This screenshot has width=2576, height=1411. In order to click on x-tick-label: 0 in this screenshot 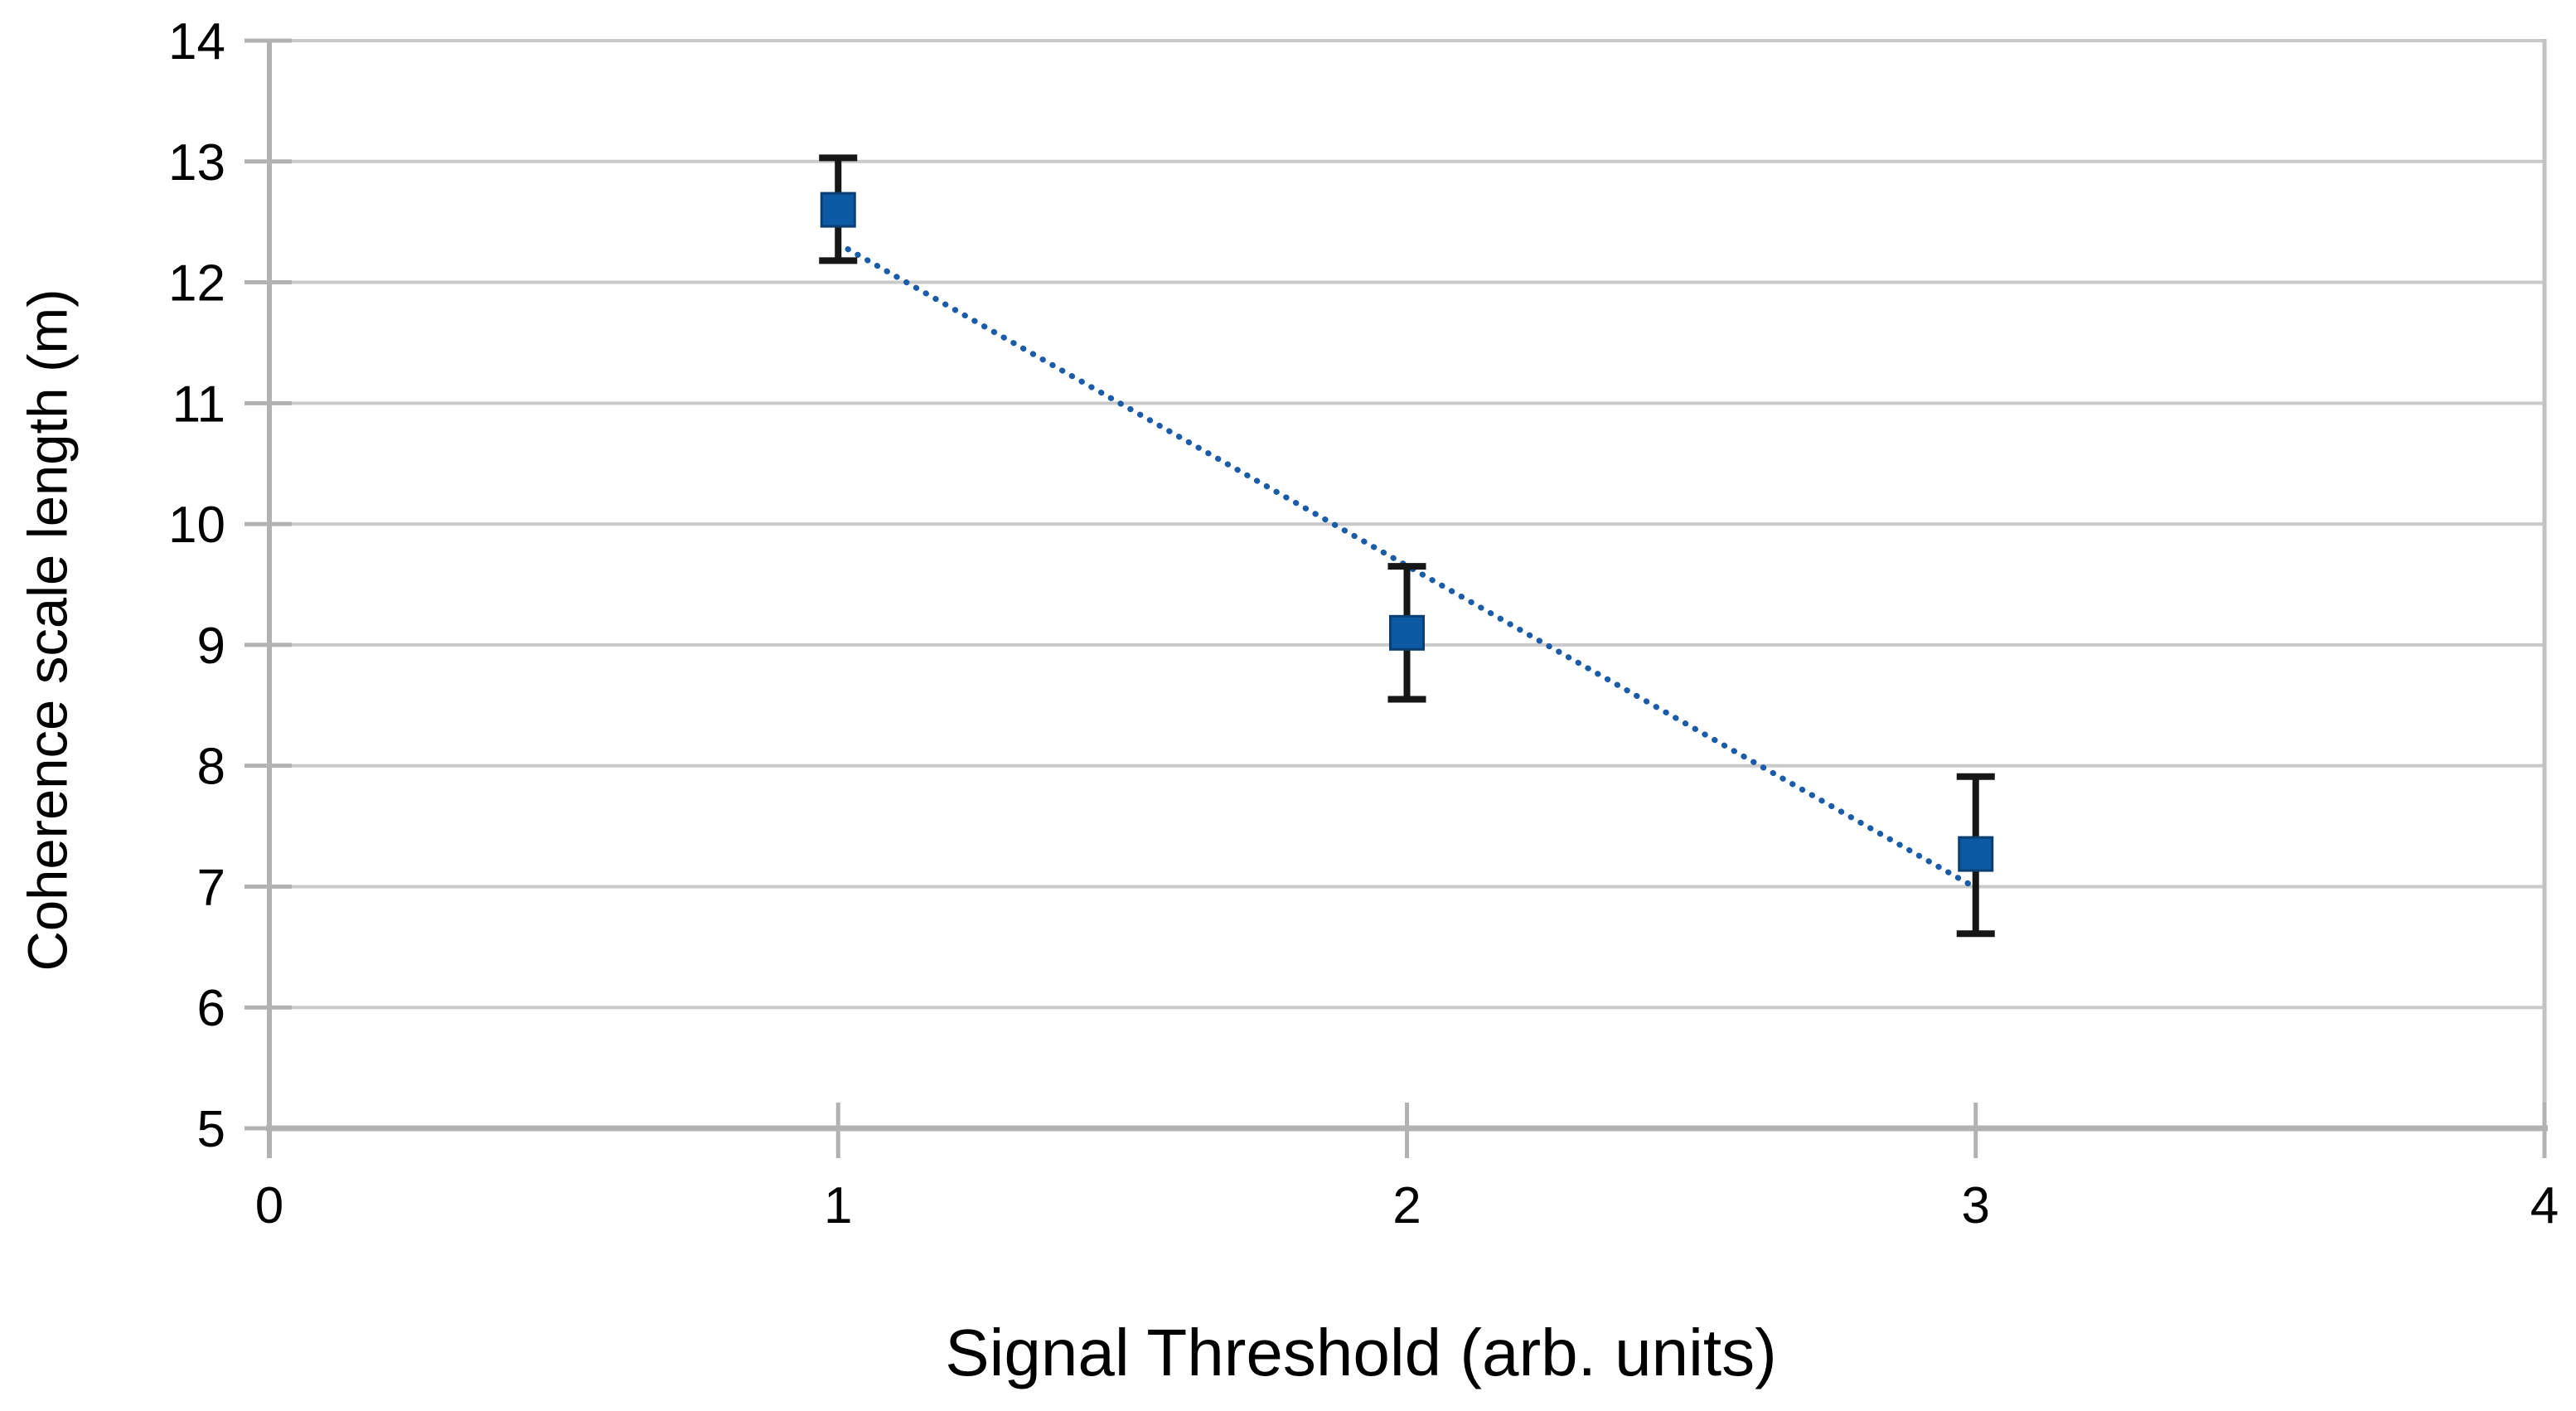, I will do `click(269, 1205)`.